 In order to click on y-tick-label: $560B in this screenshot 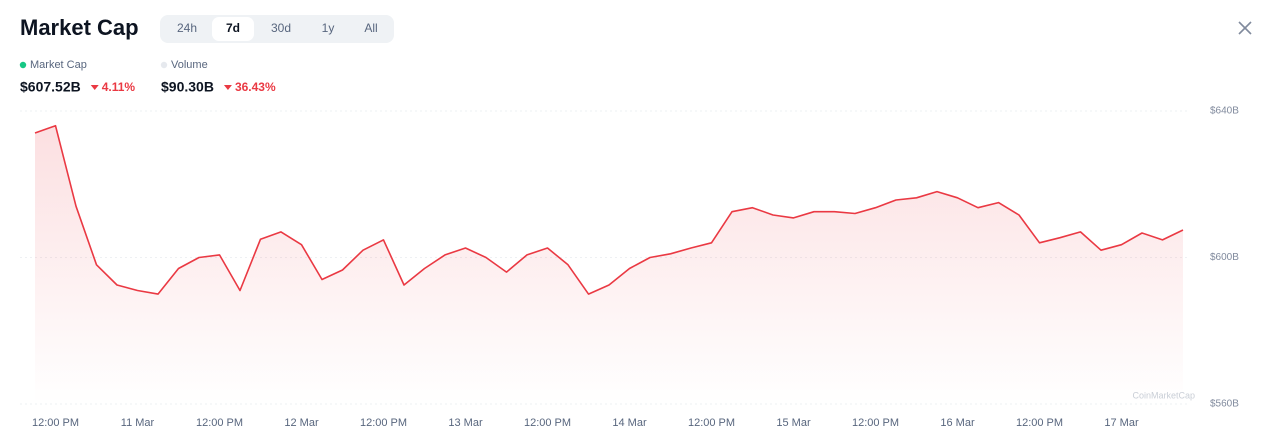, I will do `click(1224, 404)`.